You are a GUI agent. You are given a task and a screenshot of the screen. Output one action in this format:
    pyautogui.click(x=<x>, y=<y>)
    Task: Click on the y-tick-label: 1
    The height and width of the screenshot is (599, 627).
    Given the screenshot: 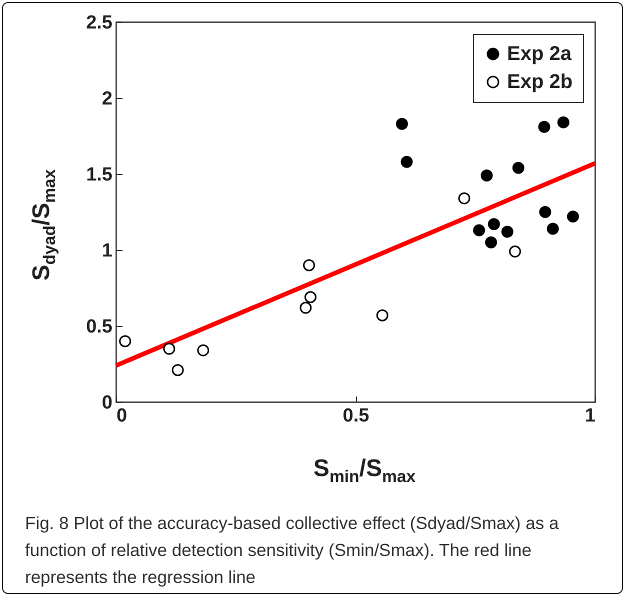 What is the action you would take?
    pyautogui.click(x=107, y=251)
    